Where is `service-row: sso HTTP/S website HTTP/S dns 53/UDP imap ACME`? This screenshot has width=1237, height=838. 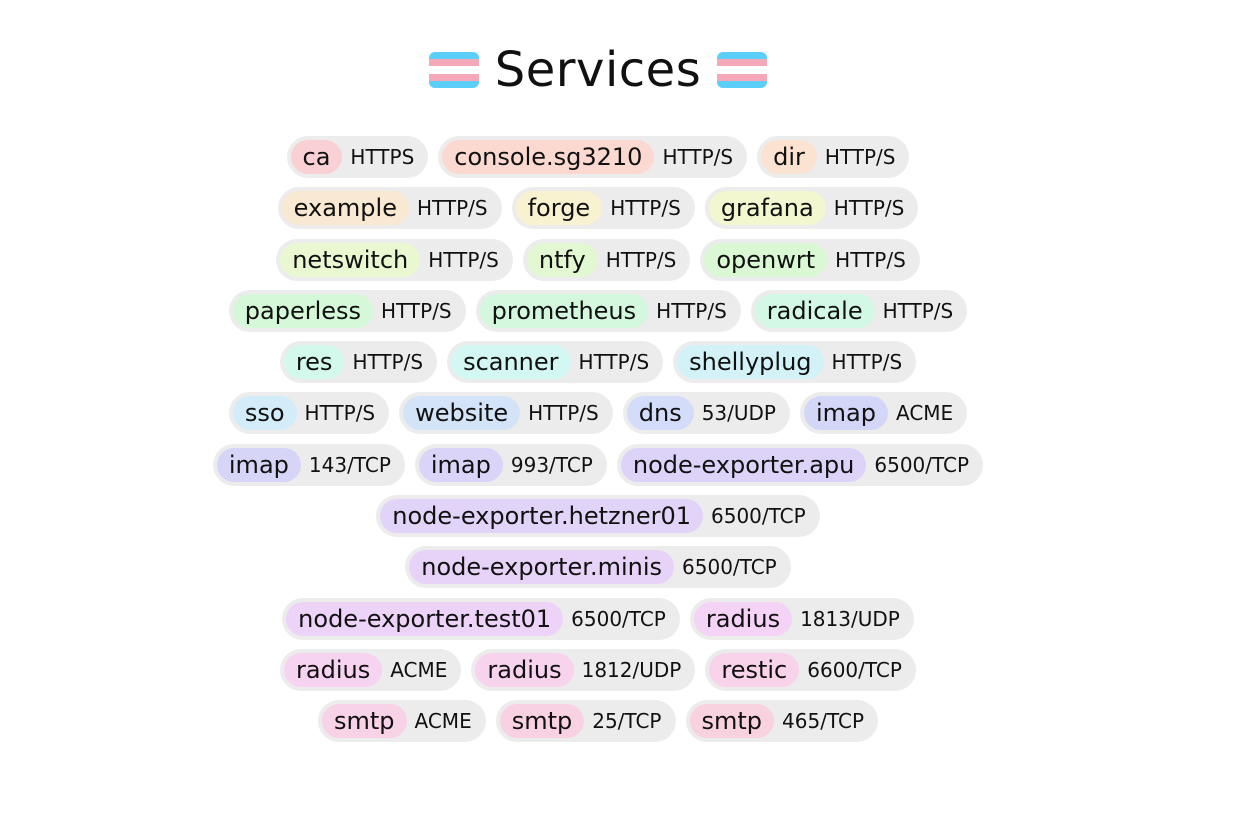
service-row: sso HTTP/S website HTTP/S dns 53/UDP imap ACME is located at coordinates (598, 417).